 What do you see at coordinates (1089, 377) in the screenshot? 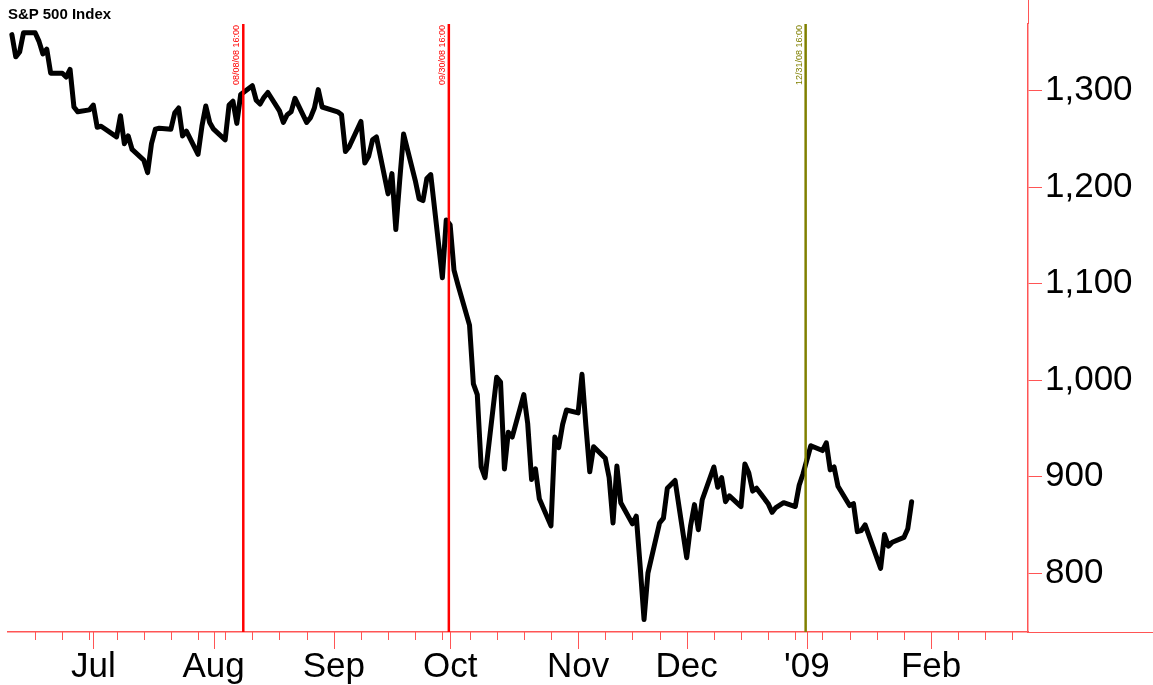
I see `y-tick-label: 1,000` at bounding box center [1089, 377].